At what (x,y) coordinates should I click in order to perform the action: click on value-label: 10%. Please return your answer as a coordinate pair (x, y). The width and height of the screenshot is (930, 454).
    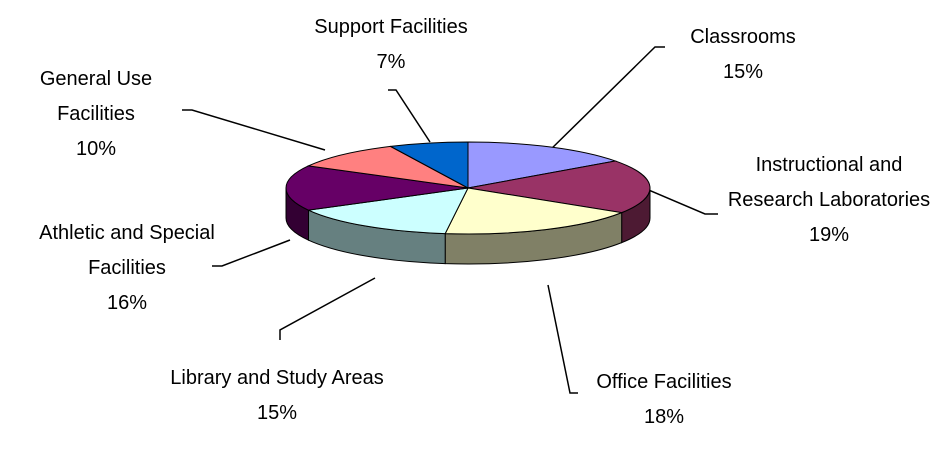
    Looking at the image, I should click on (96, 149).